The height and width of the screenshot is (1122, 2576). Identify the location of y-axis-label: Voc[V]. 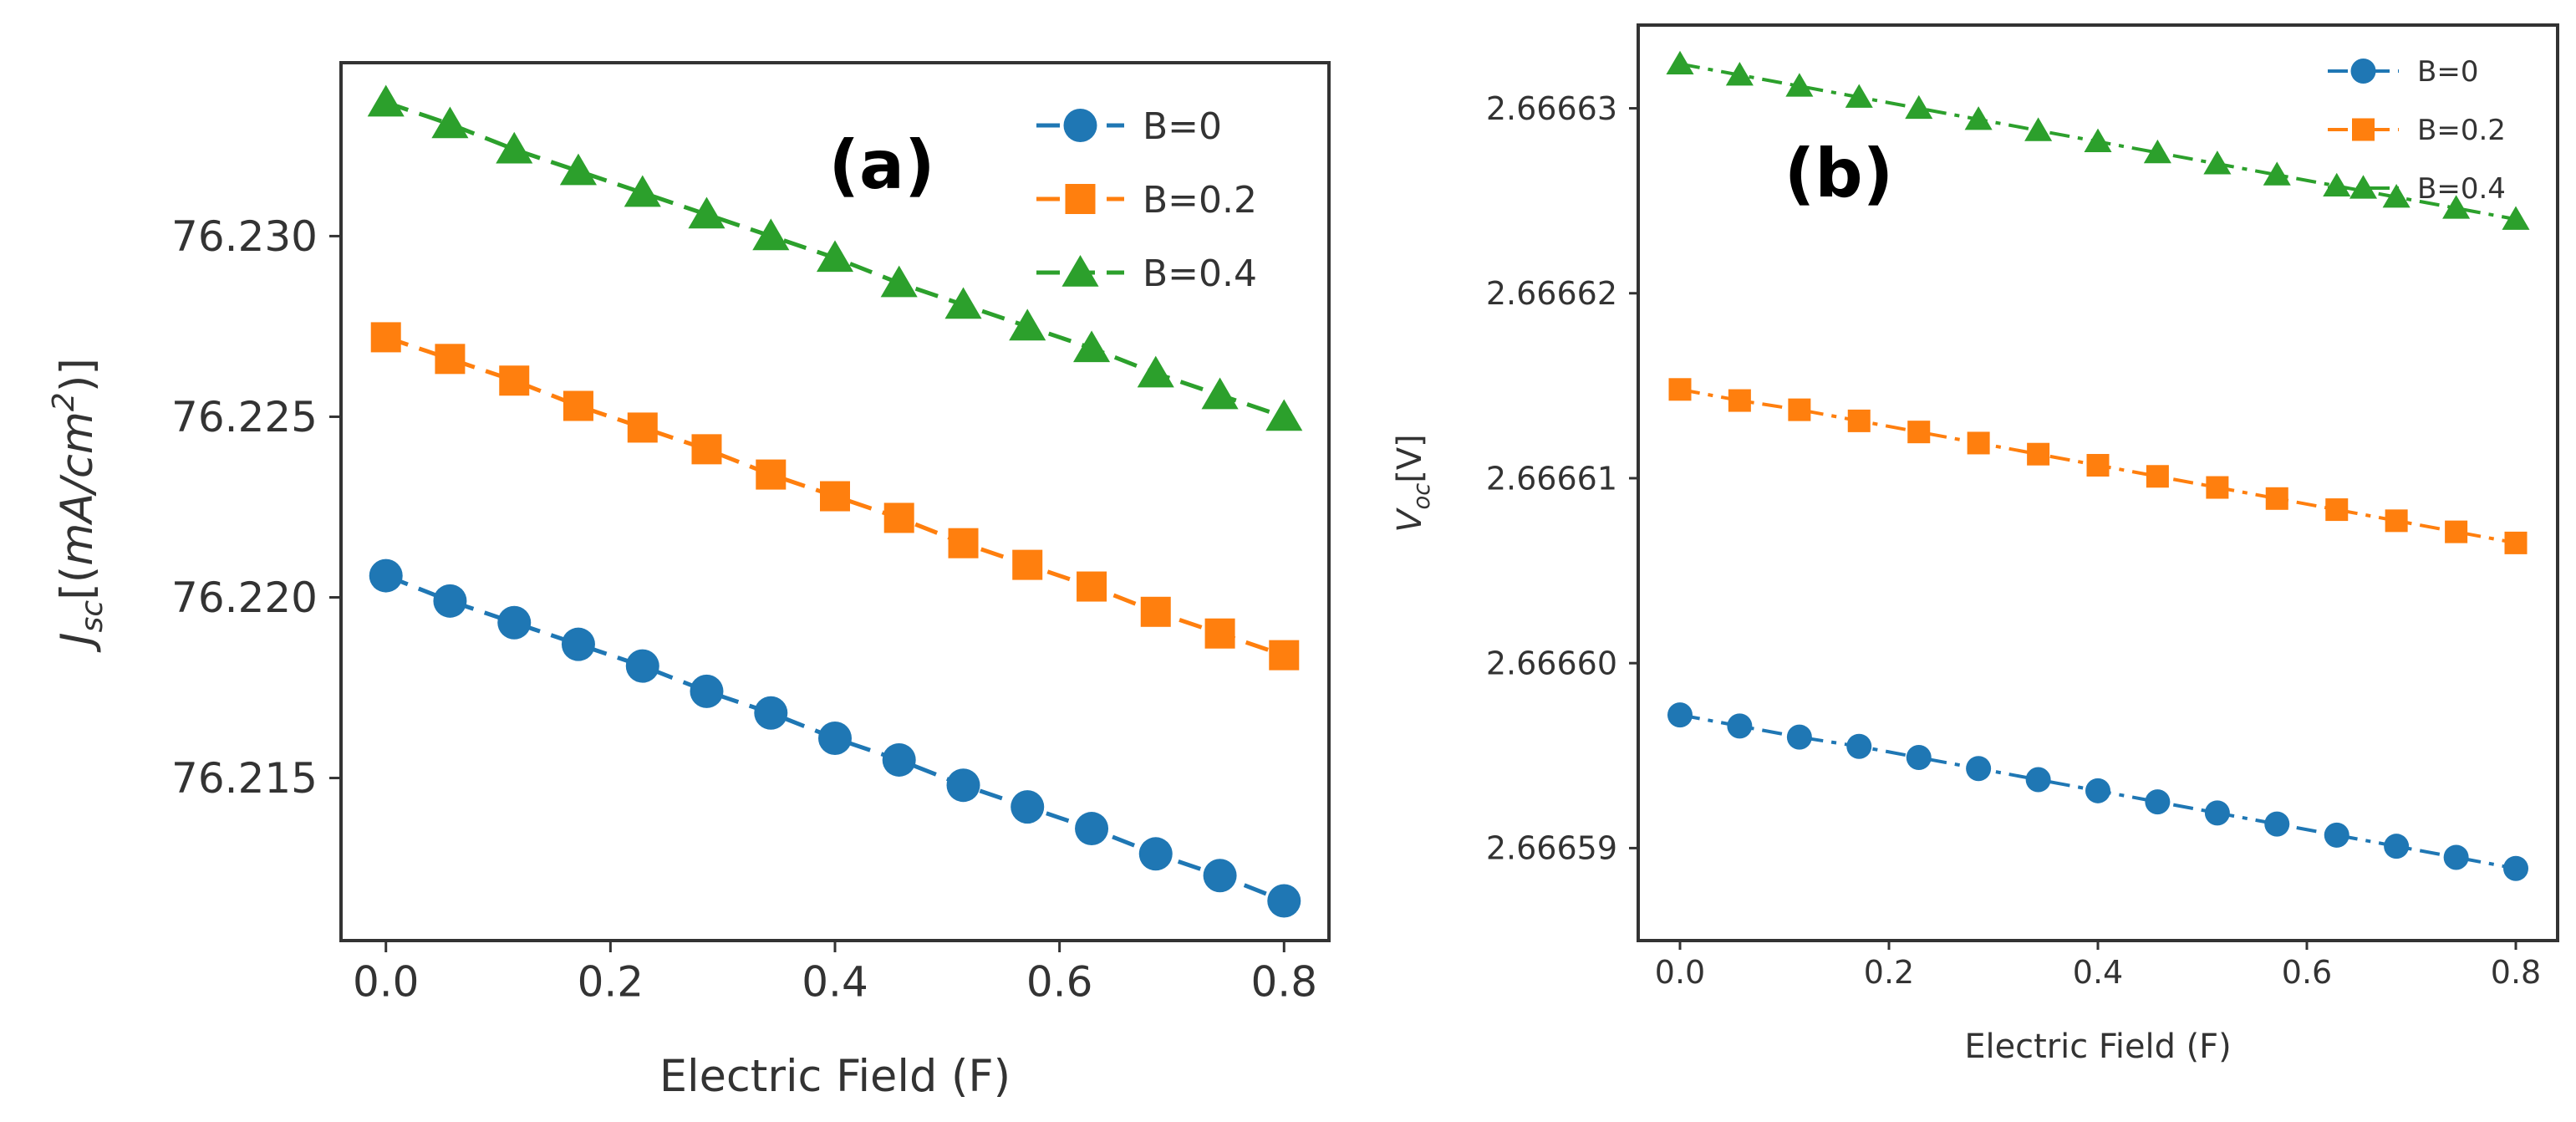
(1413, 483).